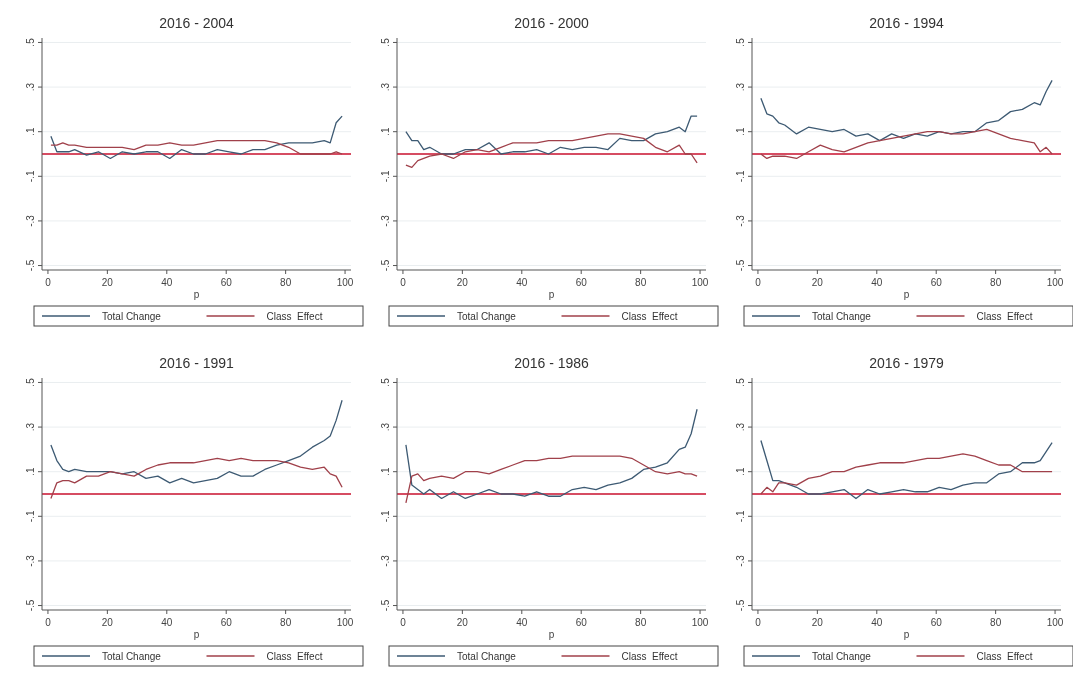  Describe the element at coordinates (552, 363) in the screenshot. I see `chart-title: 2016 - 1986` at that location.